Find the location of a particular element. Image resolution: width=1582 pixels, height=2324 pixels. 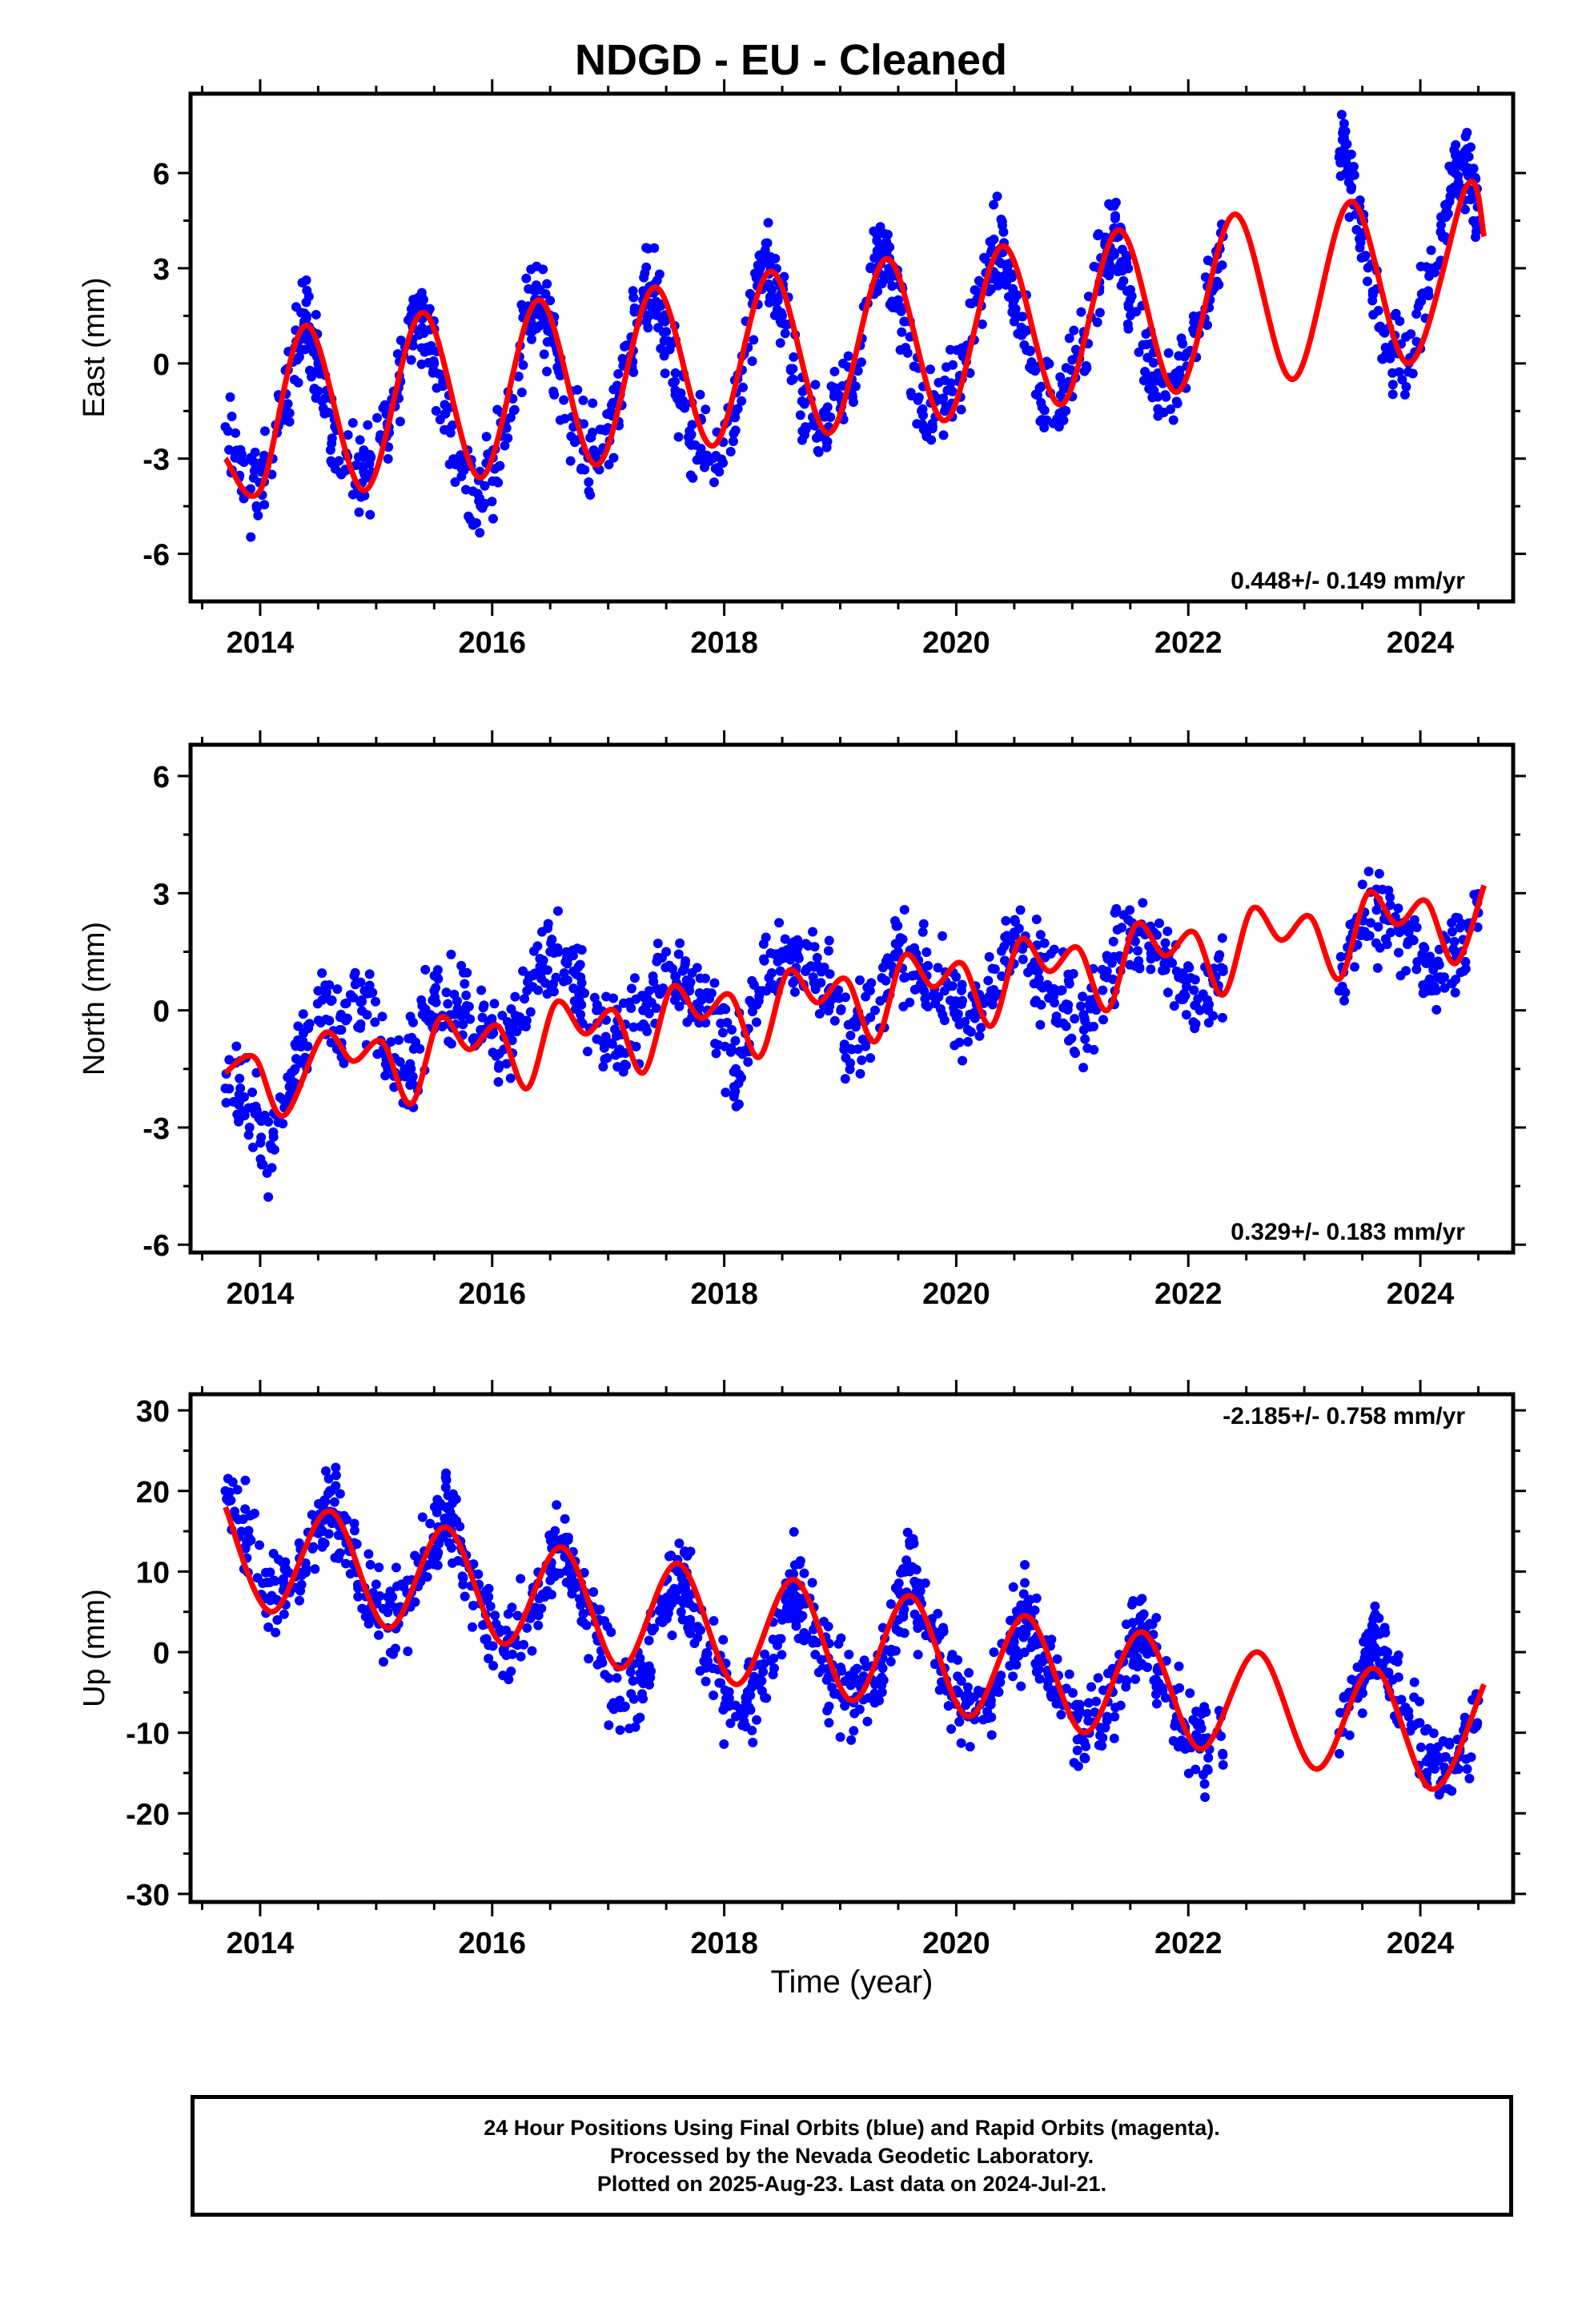

x-tick-label: 2014 is located at coordinates (261, 643).